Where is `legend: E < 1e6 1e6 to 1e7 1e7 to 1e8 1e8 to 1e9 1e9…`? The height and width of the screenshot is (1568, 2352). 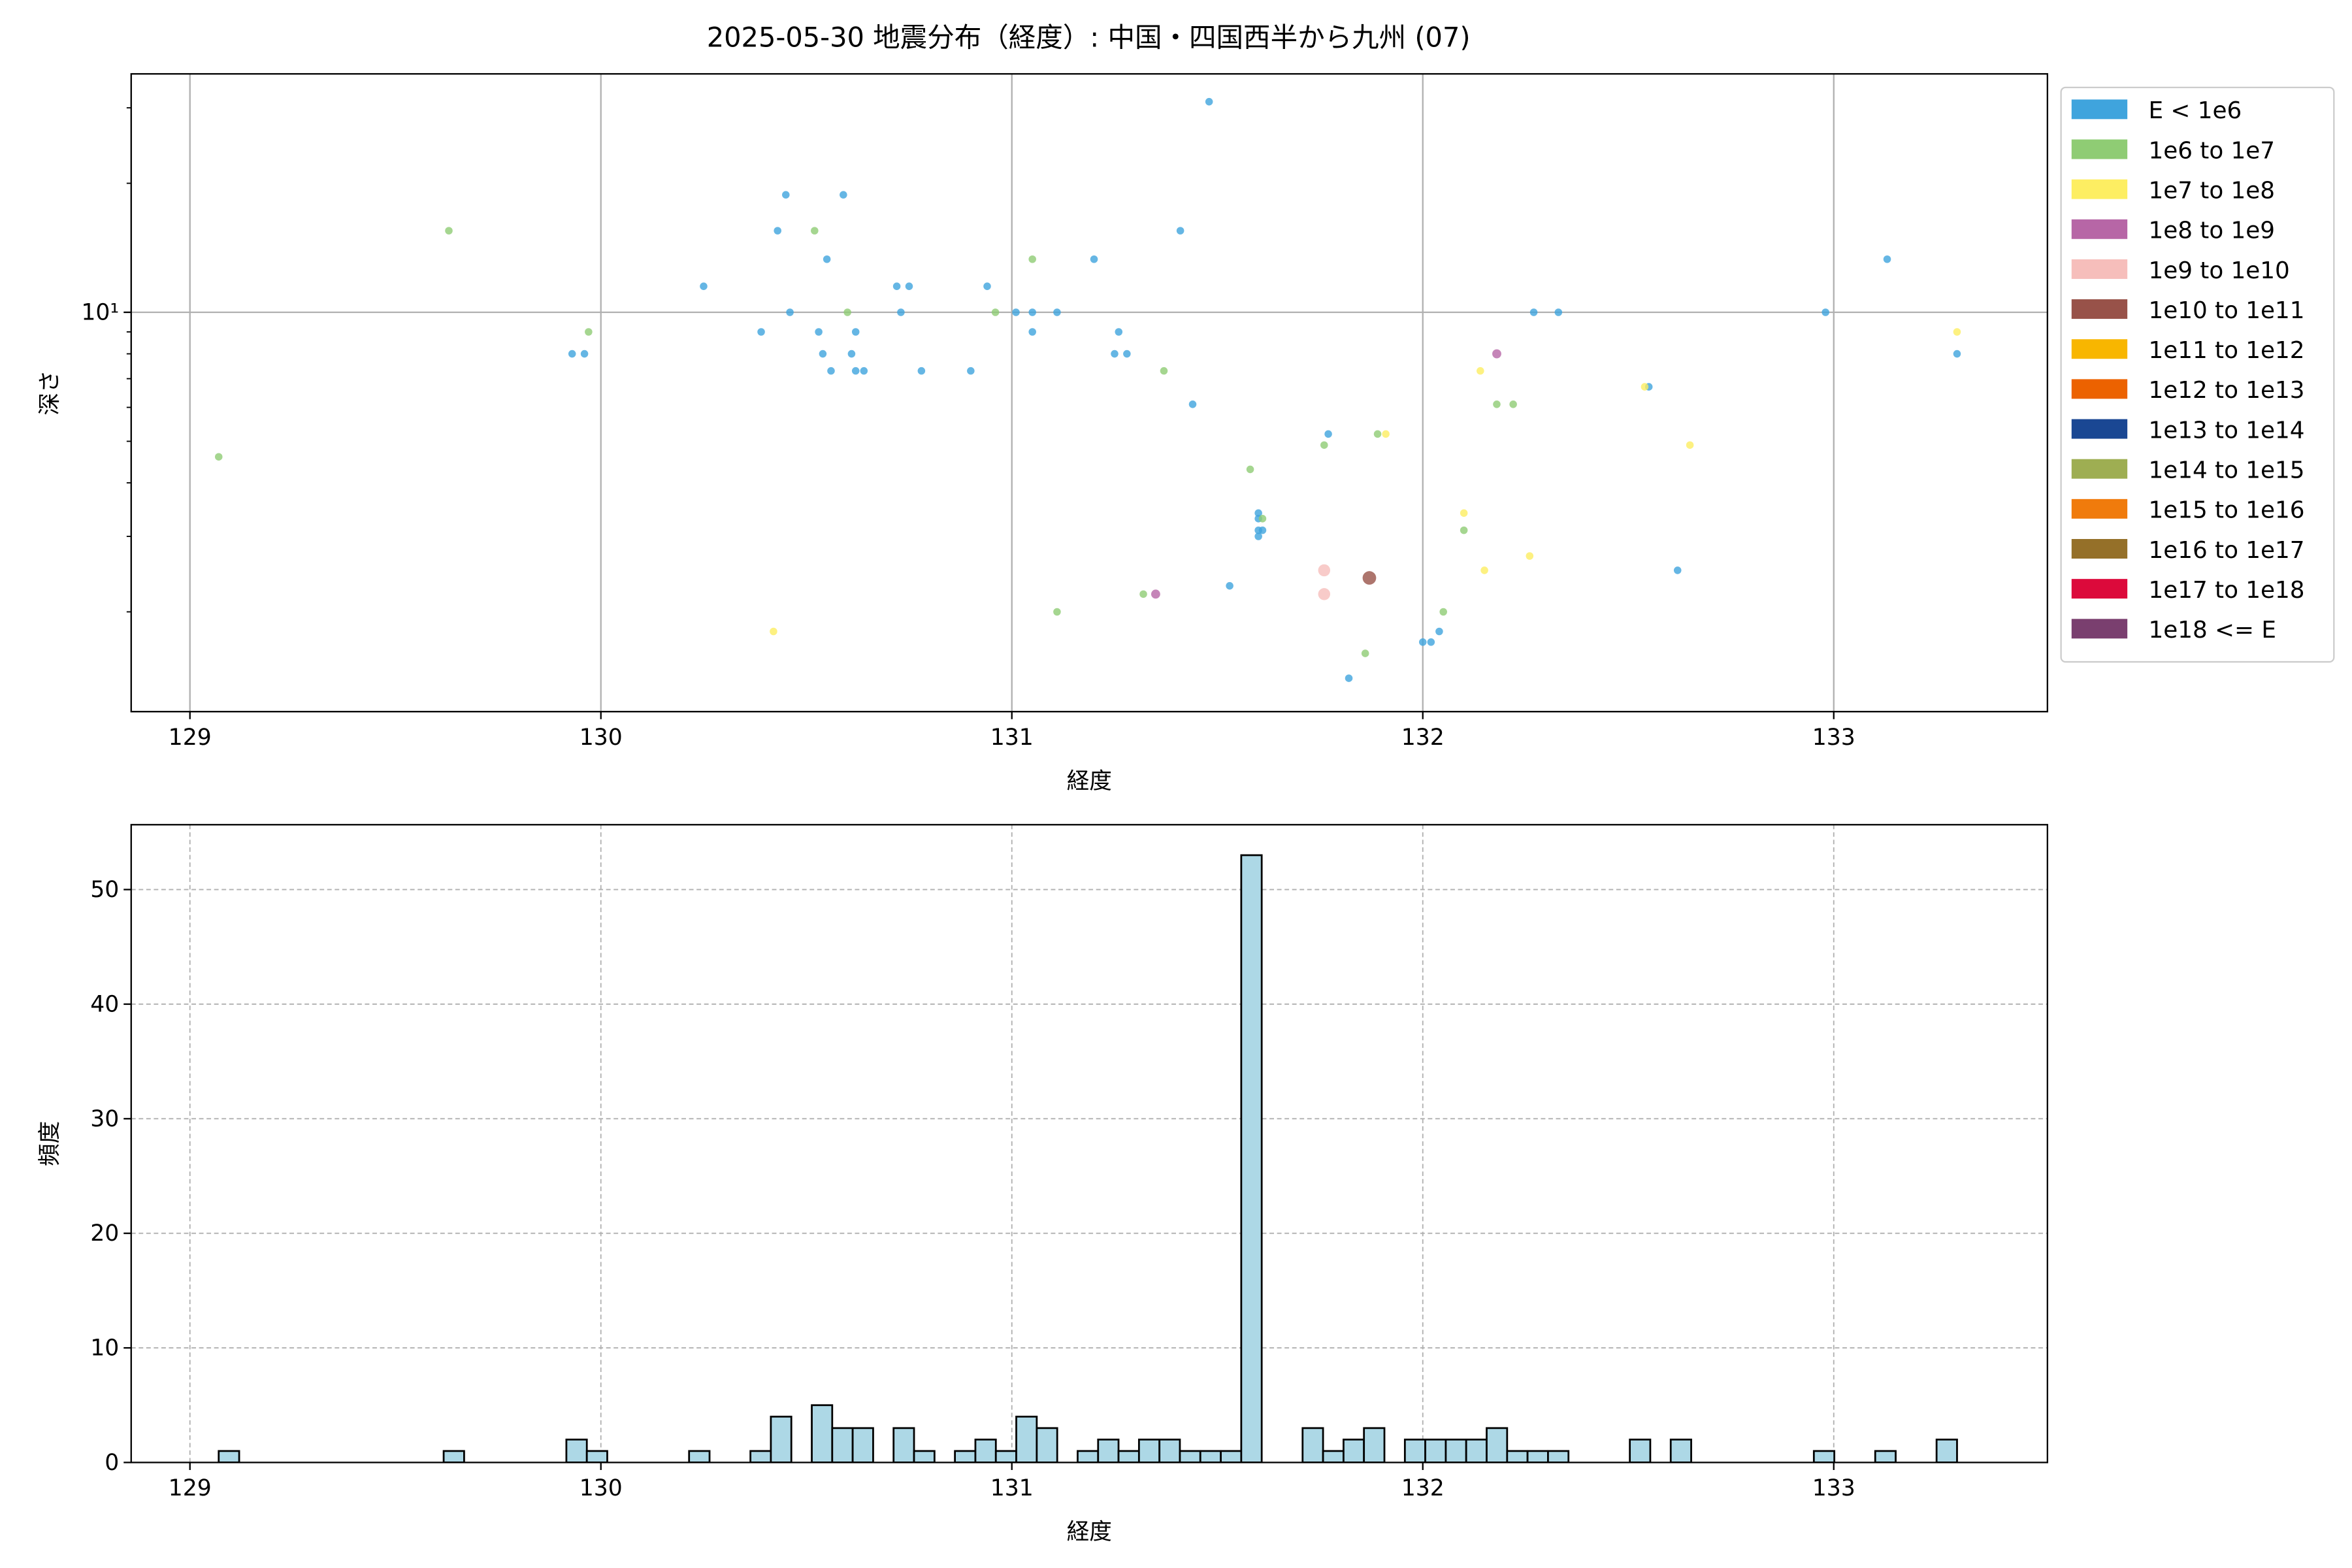 legend: E < 1e6 1e6 to 1e7 1e7 to 1e8 1e8 to 1e9 1e9… is located at coordinates (2197, 374).